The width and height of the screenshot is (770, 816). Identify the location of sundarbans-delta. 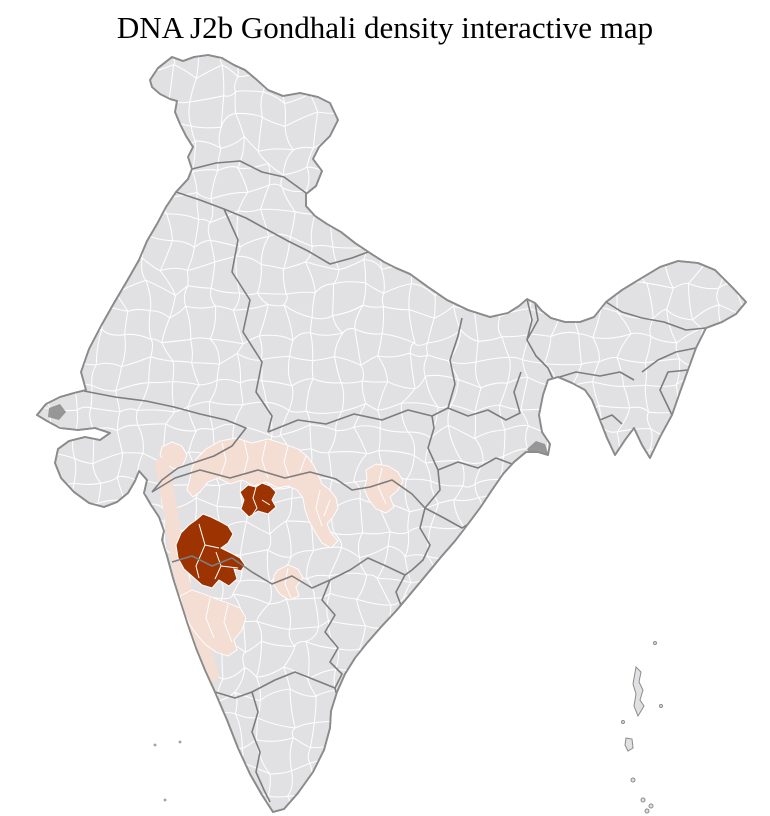
(538, 461).